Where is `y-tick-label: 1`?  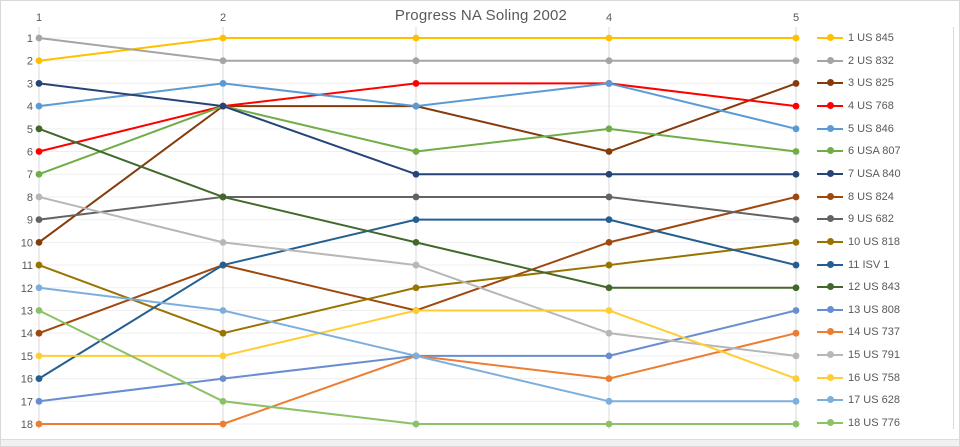
y-tick-label: 1 is located at coordinates (30, 39).